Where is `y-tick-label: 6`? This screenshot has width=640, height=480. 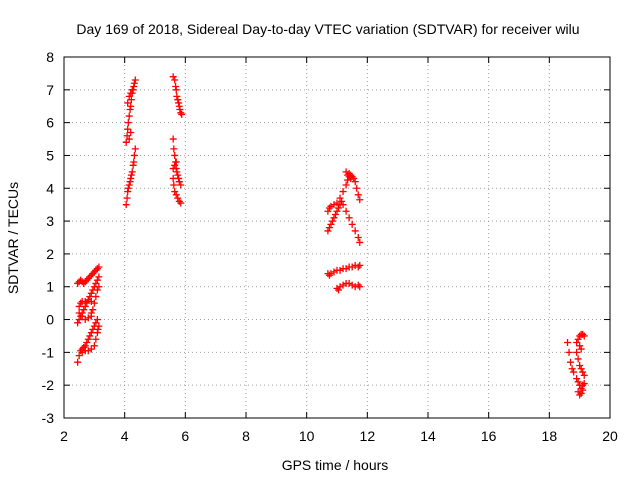
y-tick-label: 6 is located at coordinates (50, 123).